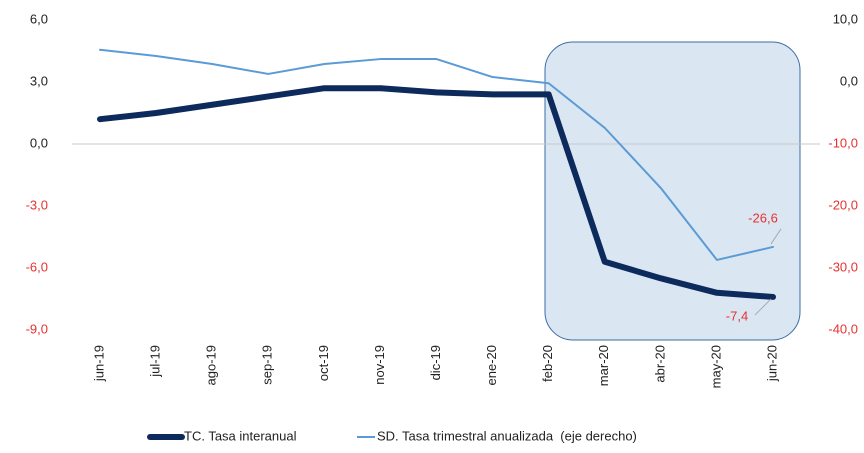 This screenshot has height=453, width=864. What do you see at coordinates (659, 364) in the screenshot?
I see `x-tick-label: abr-20` at bounding box center [659, 364].